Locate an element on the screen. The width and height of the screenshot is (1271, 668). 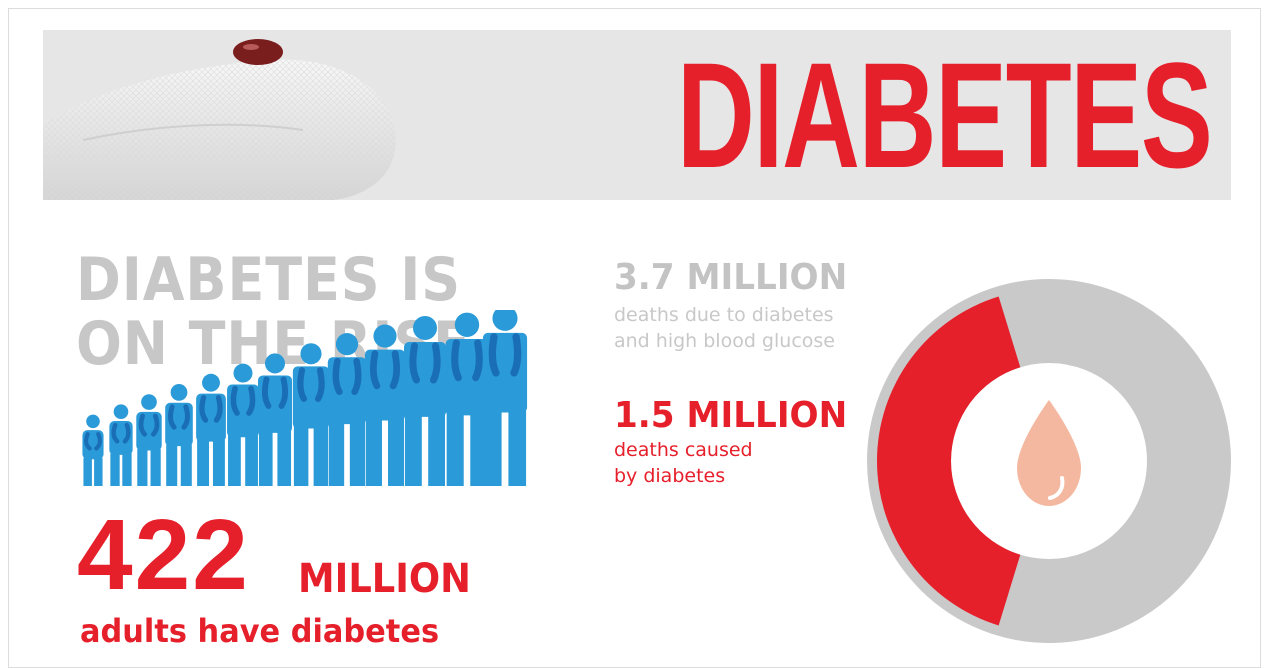
adults-unit: MILLION is located at coordinates (384, 579).